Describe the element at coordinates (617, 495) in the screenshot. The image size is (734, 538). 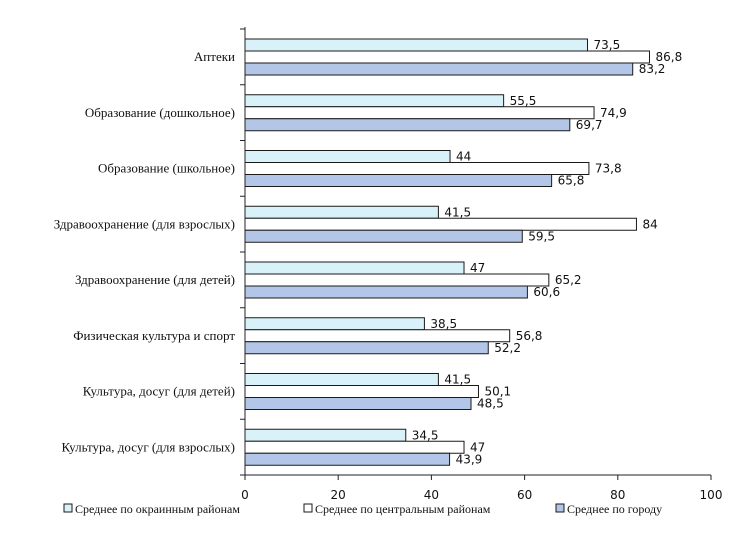
I see `x-tick-label: 80` at that location.